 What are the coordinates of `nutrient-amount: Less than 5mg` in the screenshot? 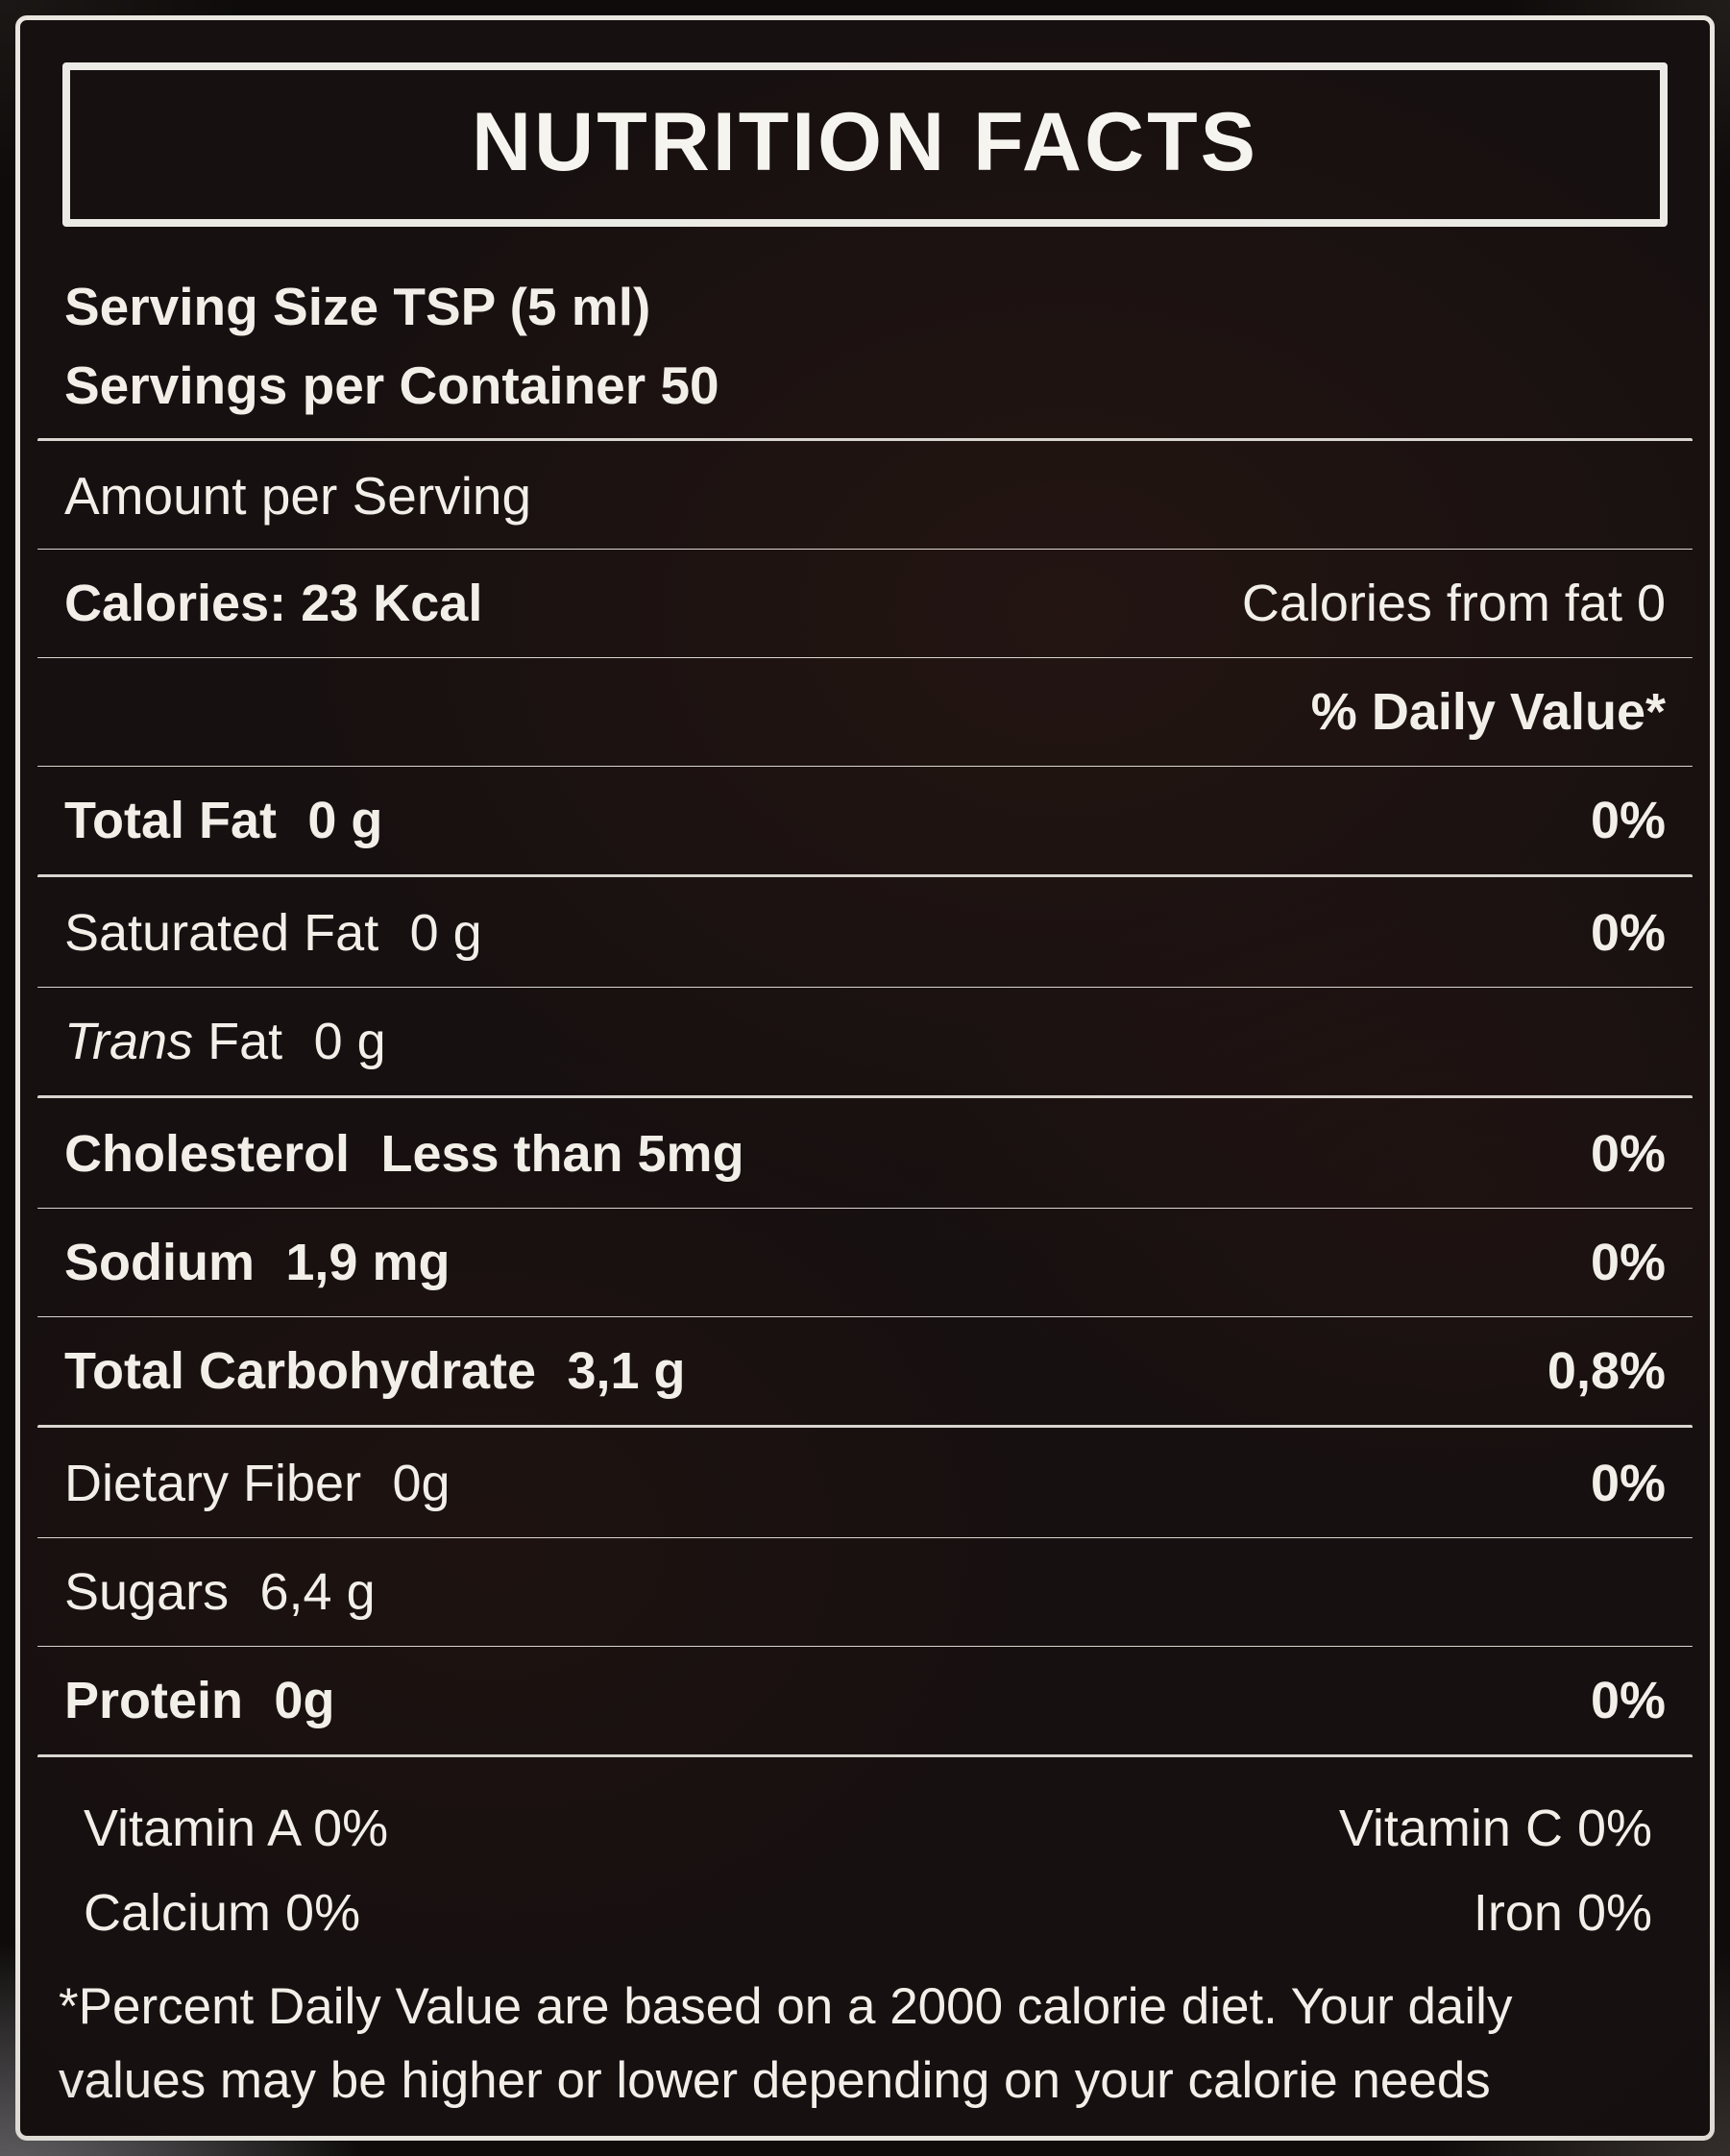 It's located at (562, 1154).